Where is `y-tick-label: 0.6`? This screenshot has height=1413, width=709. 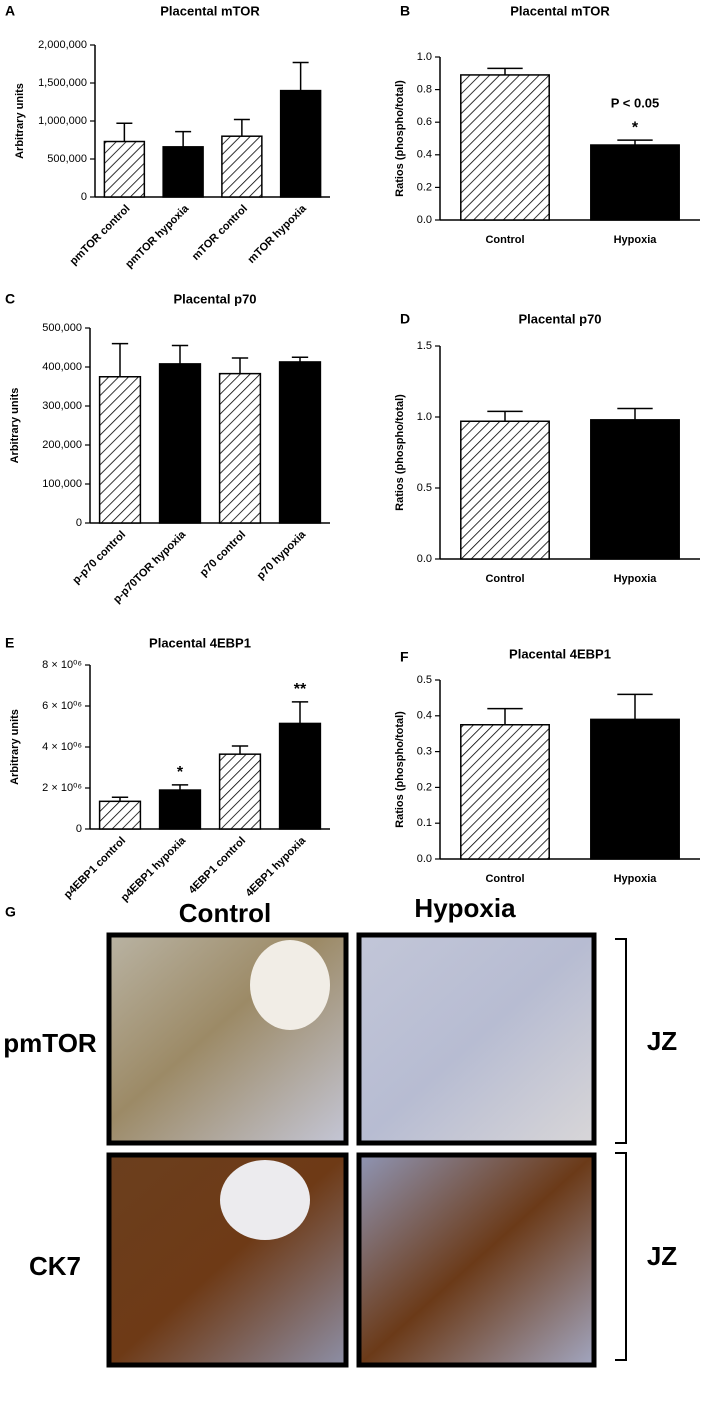
y-tick-label: 0.6 is located at coordinates (424, 122).